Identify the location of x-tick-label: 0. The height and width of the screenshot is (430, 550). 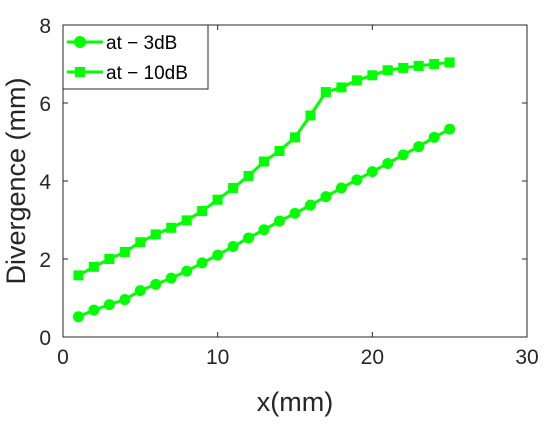
(63, 357).